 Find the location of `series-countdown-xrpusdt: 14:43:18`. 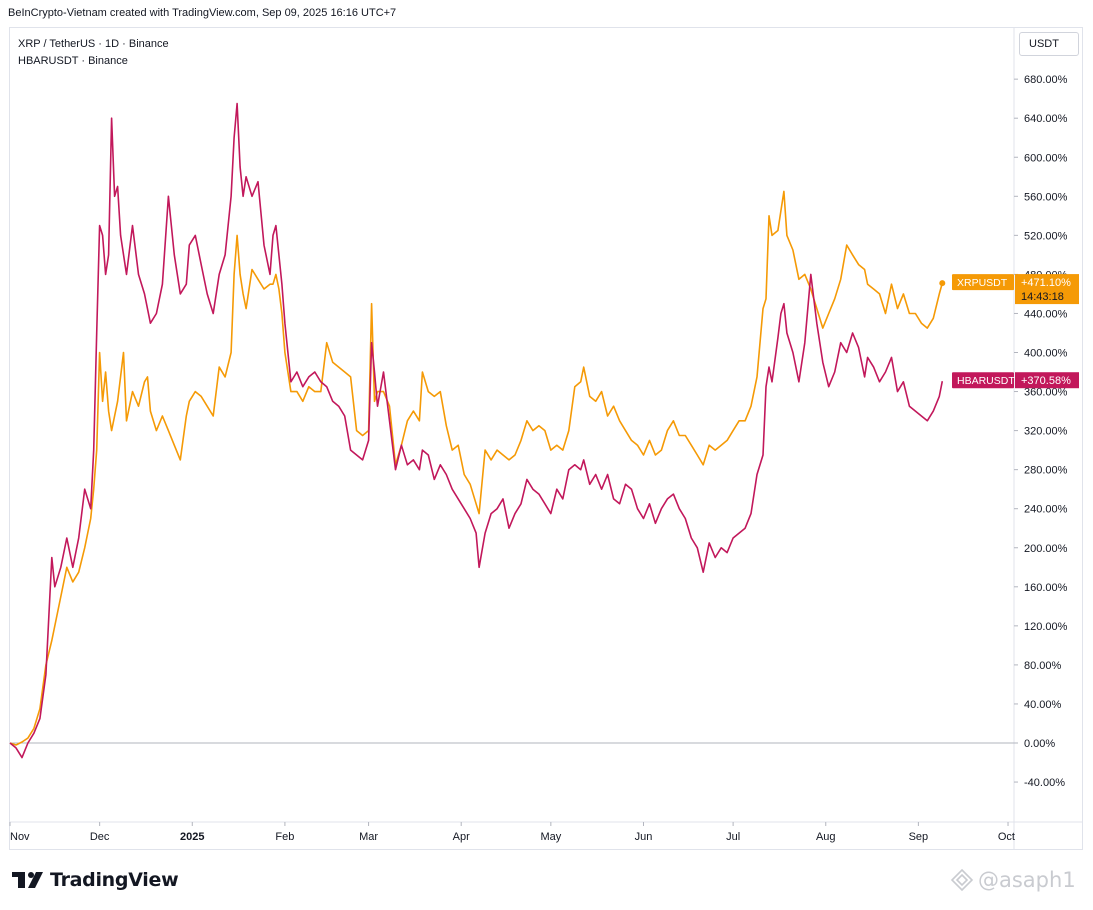

series-countdown-xrpusdt: 14:43:18 is located at coordinates (1042, 297).